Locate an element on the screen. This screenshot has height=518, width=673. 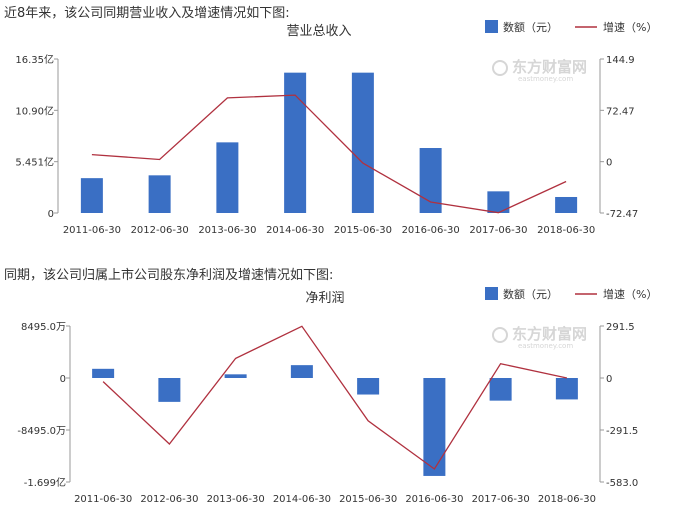
left-tick-label: -8495.0万 is located at coordinates (41, 431).